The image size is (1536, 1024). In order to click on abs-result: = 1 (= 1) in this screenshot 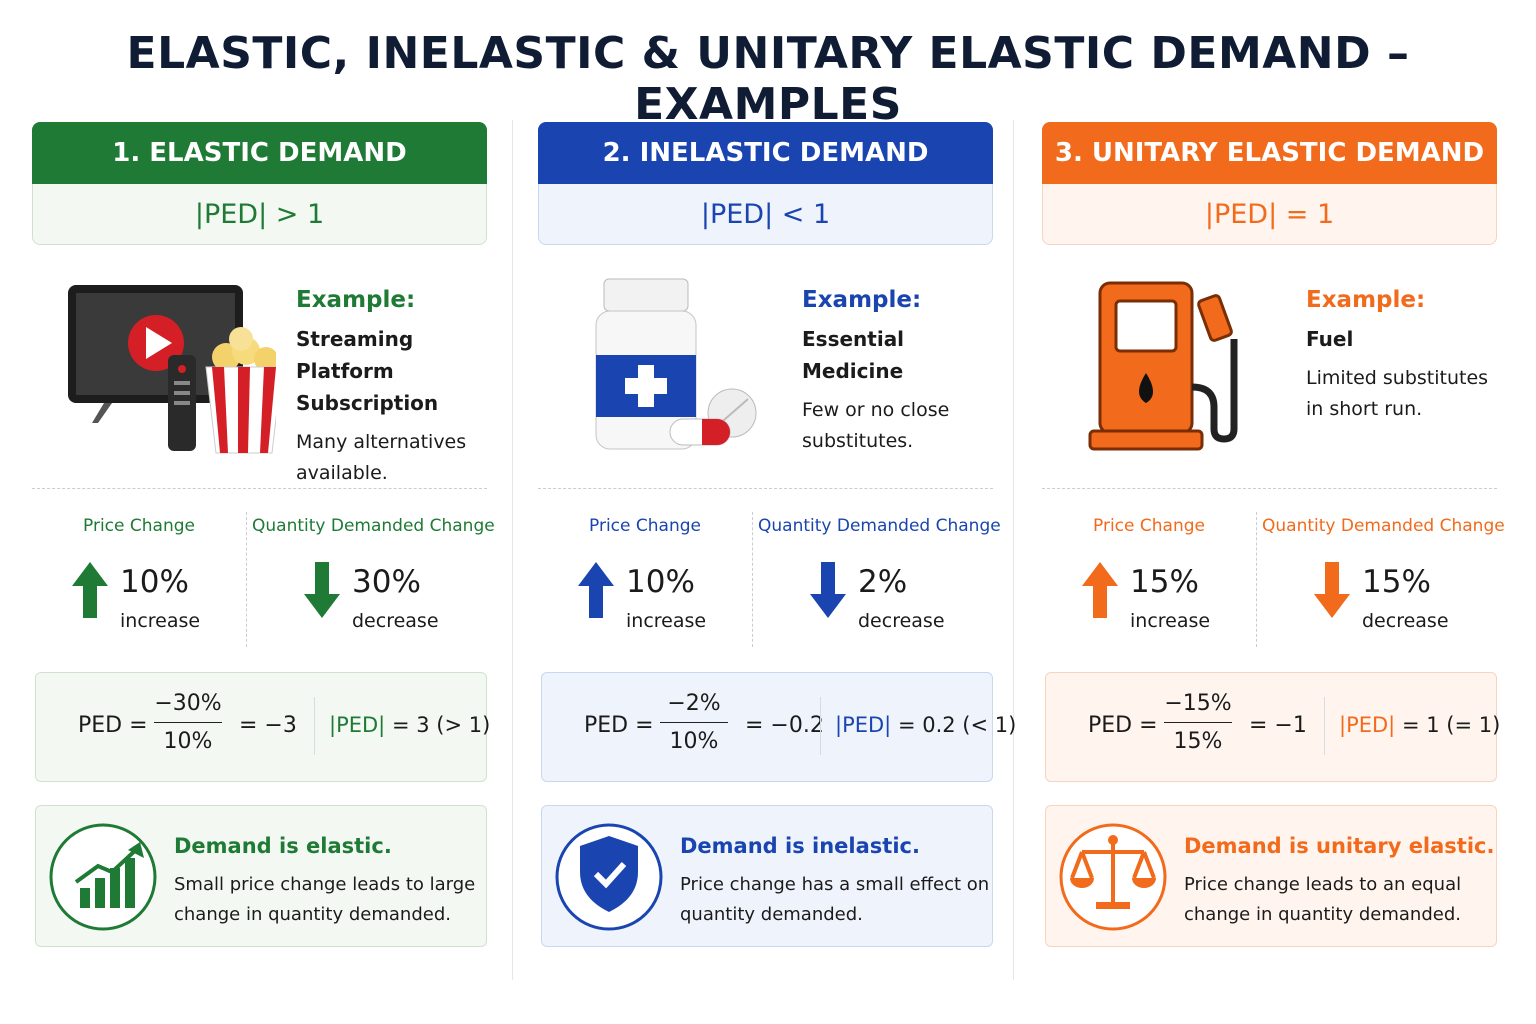, I will do `click(1451, 725)`.